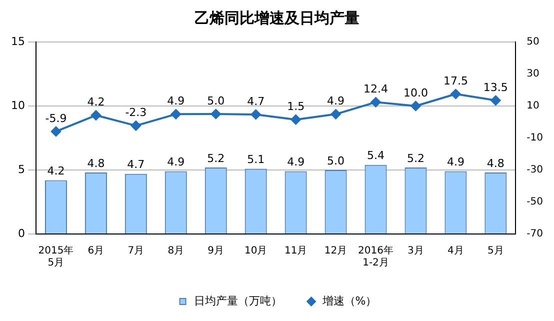 The width and height of the screenshot is (554, 321). What do you see at coordinates (535, 170) in the screenshot?
I see `y2-tick-label: -30` at bounding box center [535, 170].